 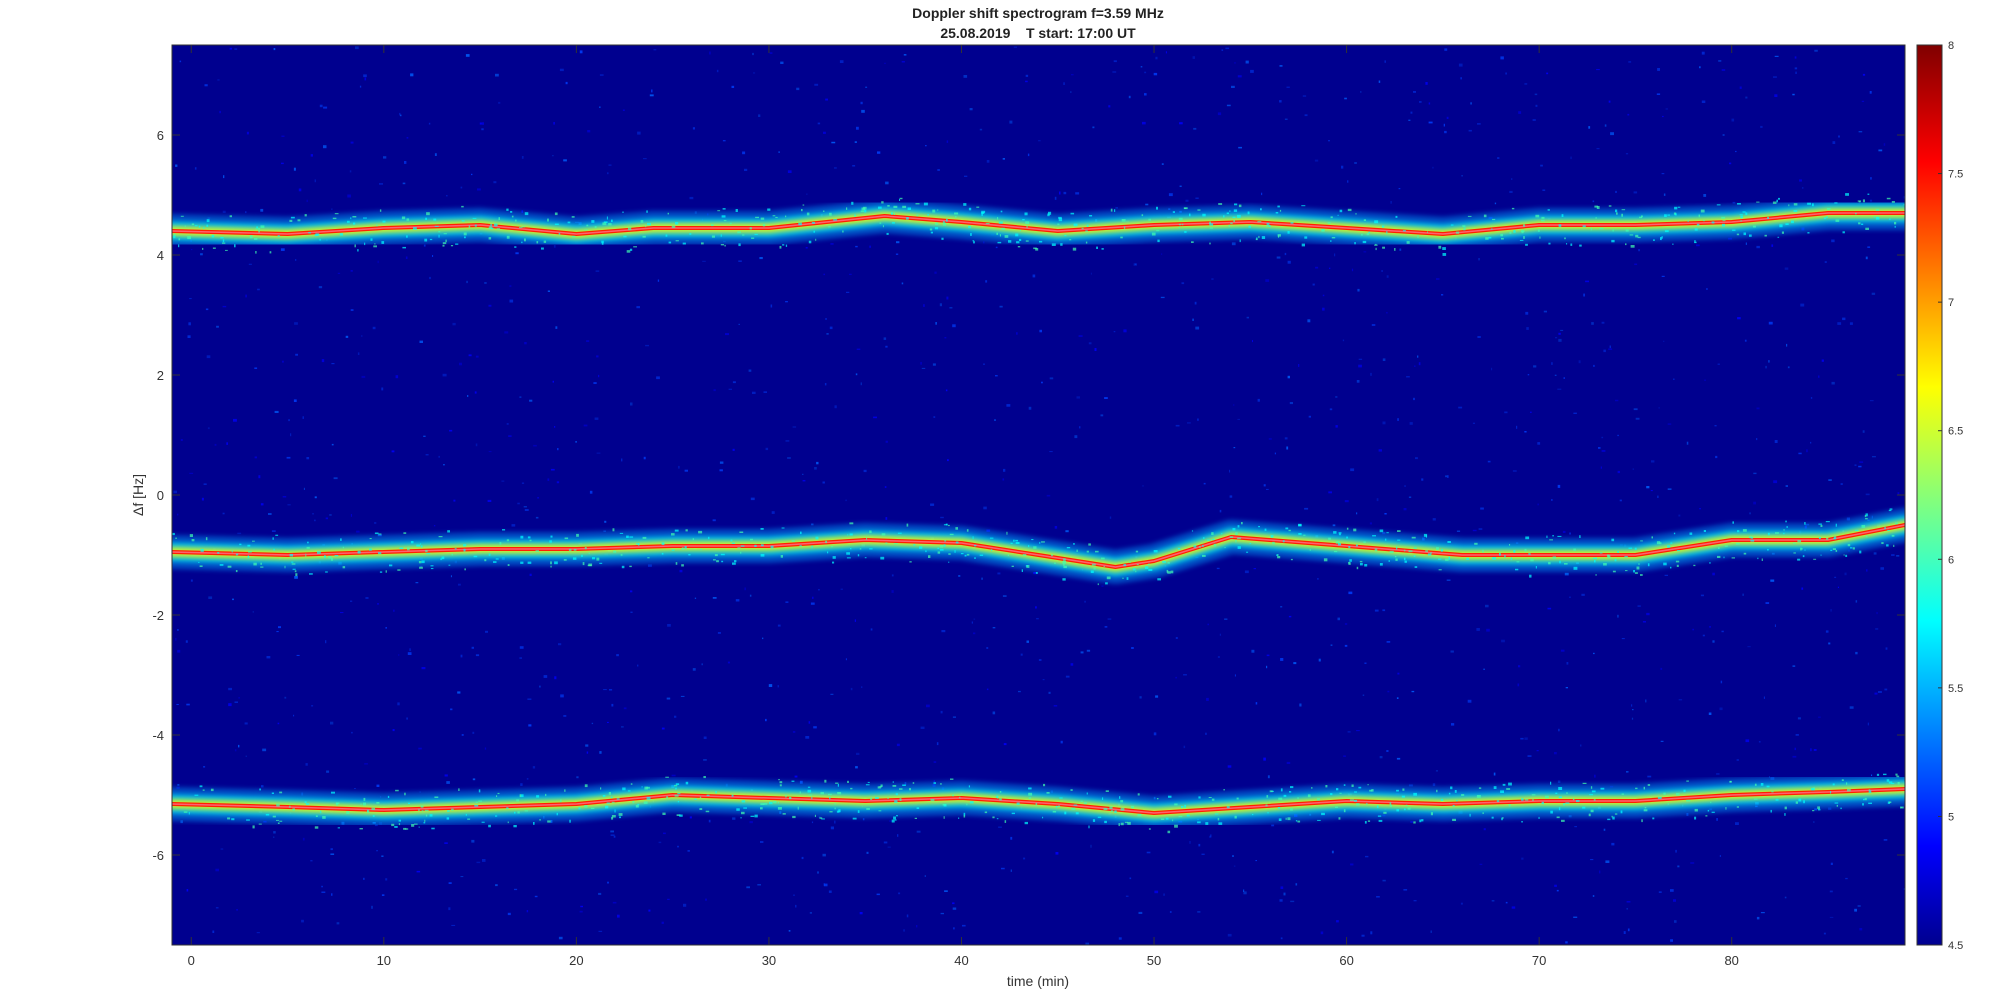 I want to click on y-tick-label: 0, so click(x=160, y=495).